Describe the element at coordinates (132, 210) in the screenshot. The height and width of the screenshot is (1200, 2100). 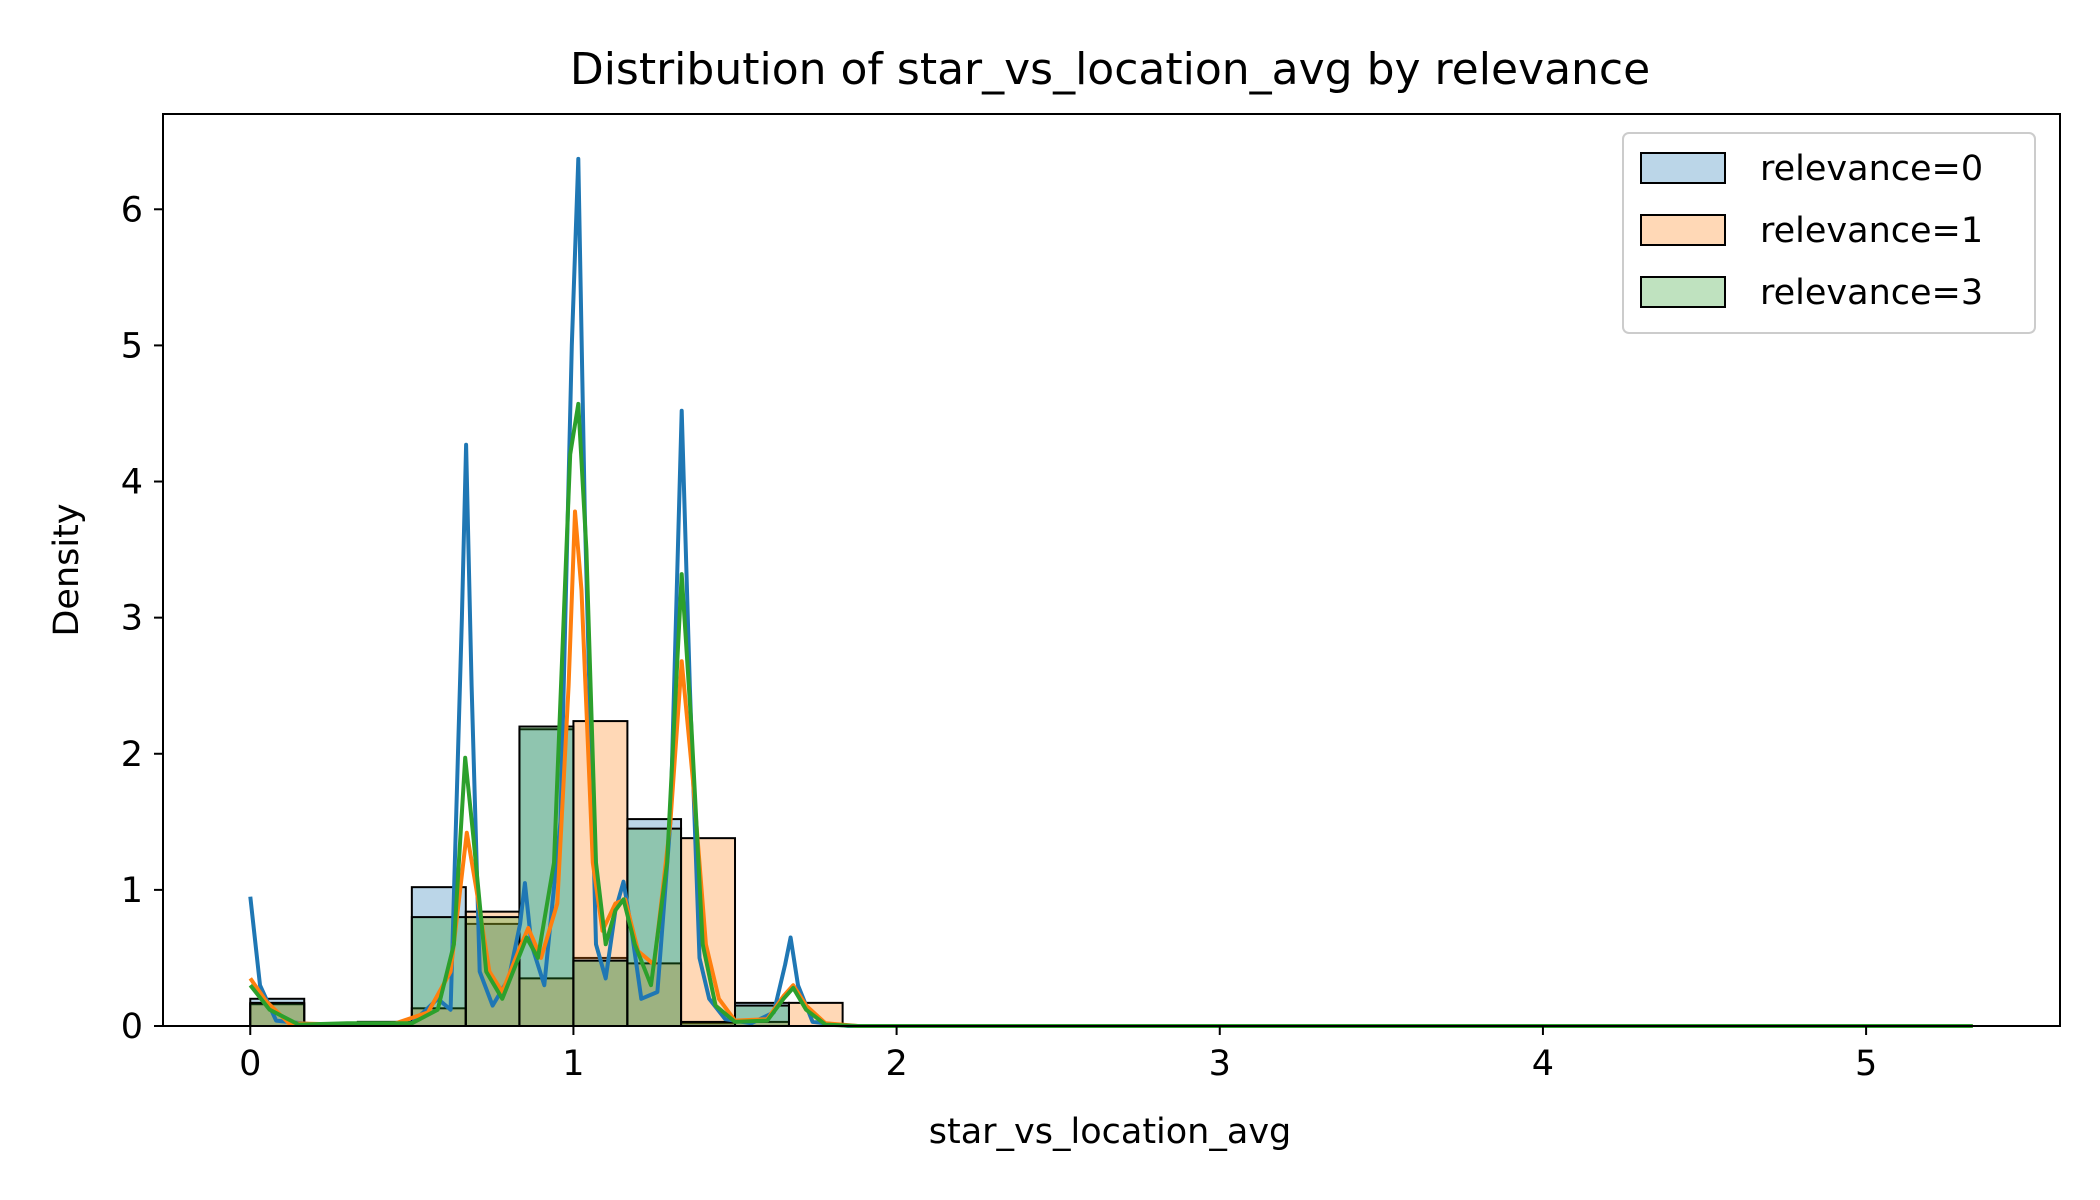
I see `y-tick-label: 6` at that location.